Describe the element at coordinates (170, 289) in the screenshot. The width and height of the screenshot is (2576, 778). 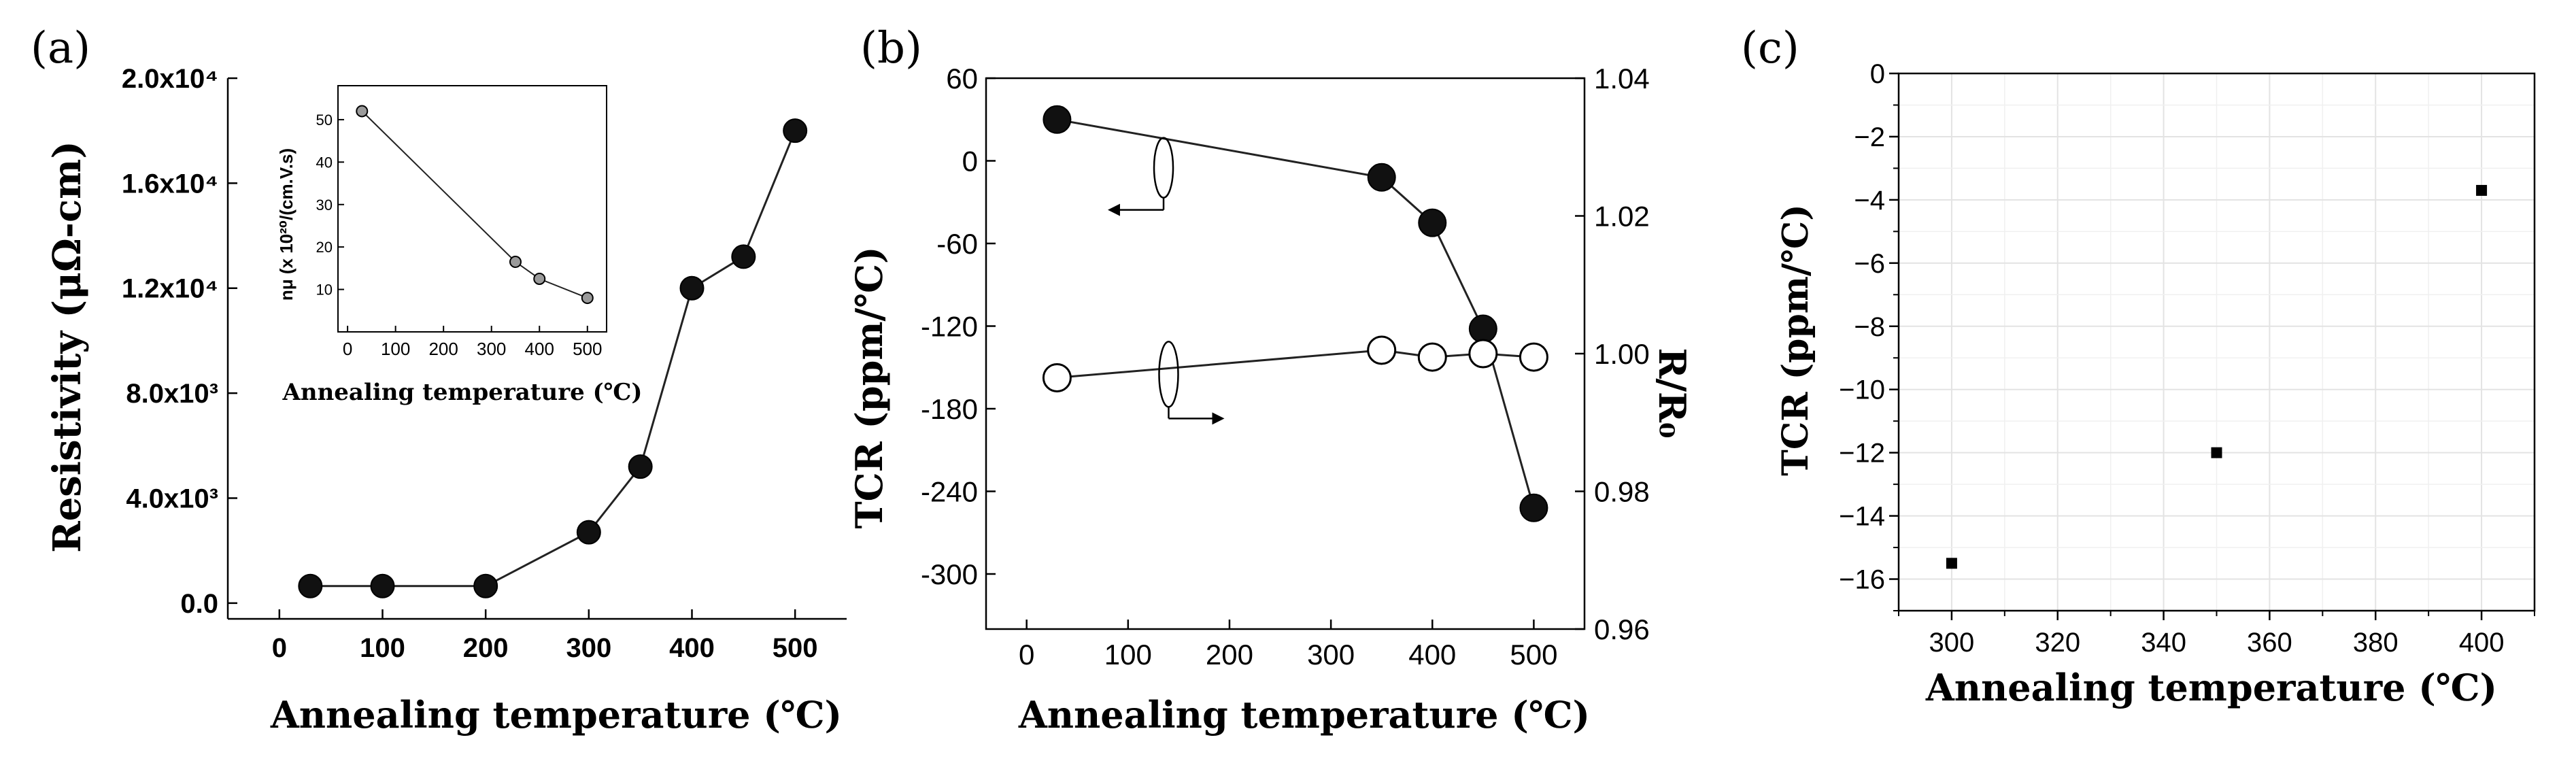
I see `chart-a-ytick-label: 1.2x10⁴` at that location.